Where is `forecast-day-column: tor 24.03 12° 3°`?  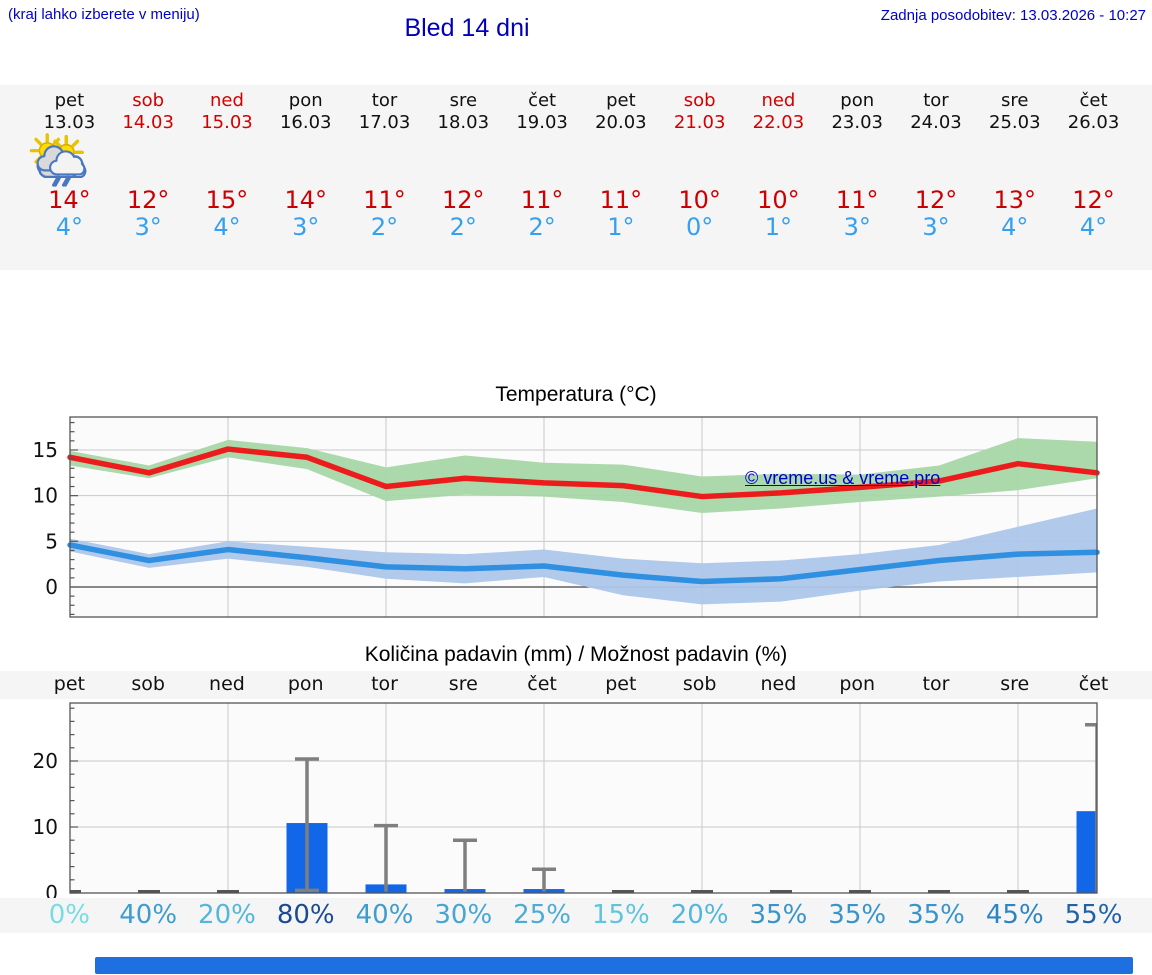
forecast-day-column: tor 24.03 12° 3° is located at coordinates (506, 165).